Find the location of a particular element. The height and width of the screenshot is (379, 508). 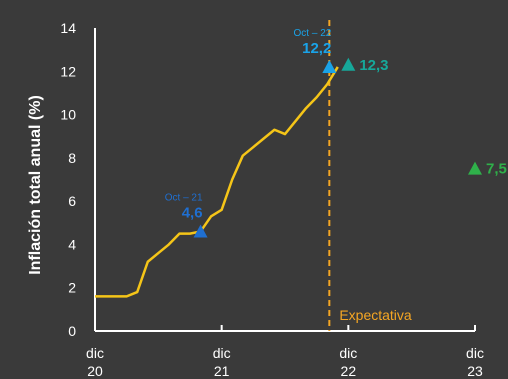

y-tick-label: 14 is located at coordinates (68, 28).